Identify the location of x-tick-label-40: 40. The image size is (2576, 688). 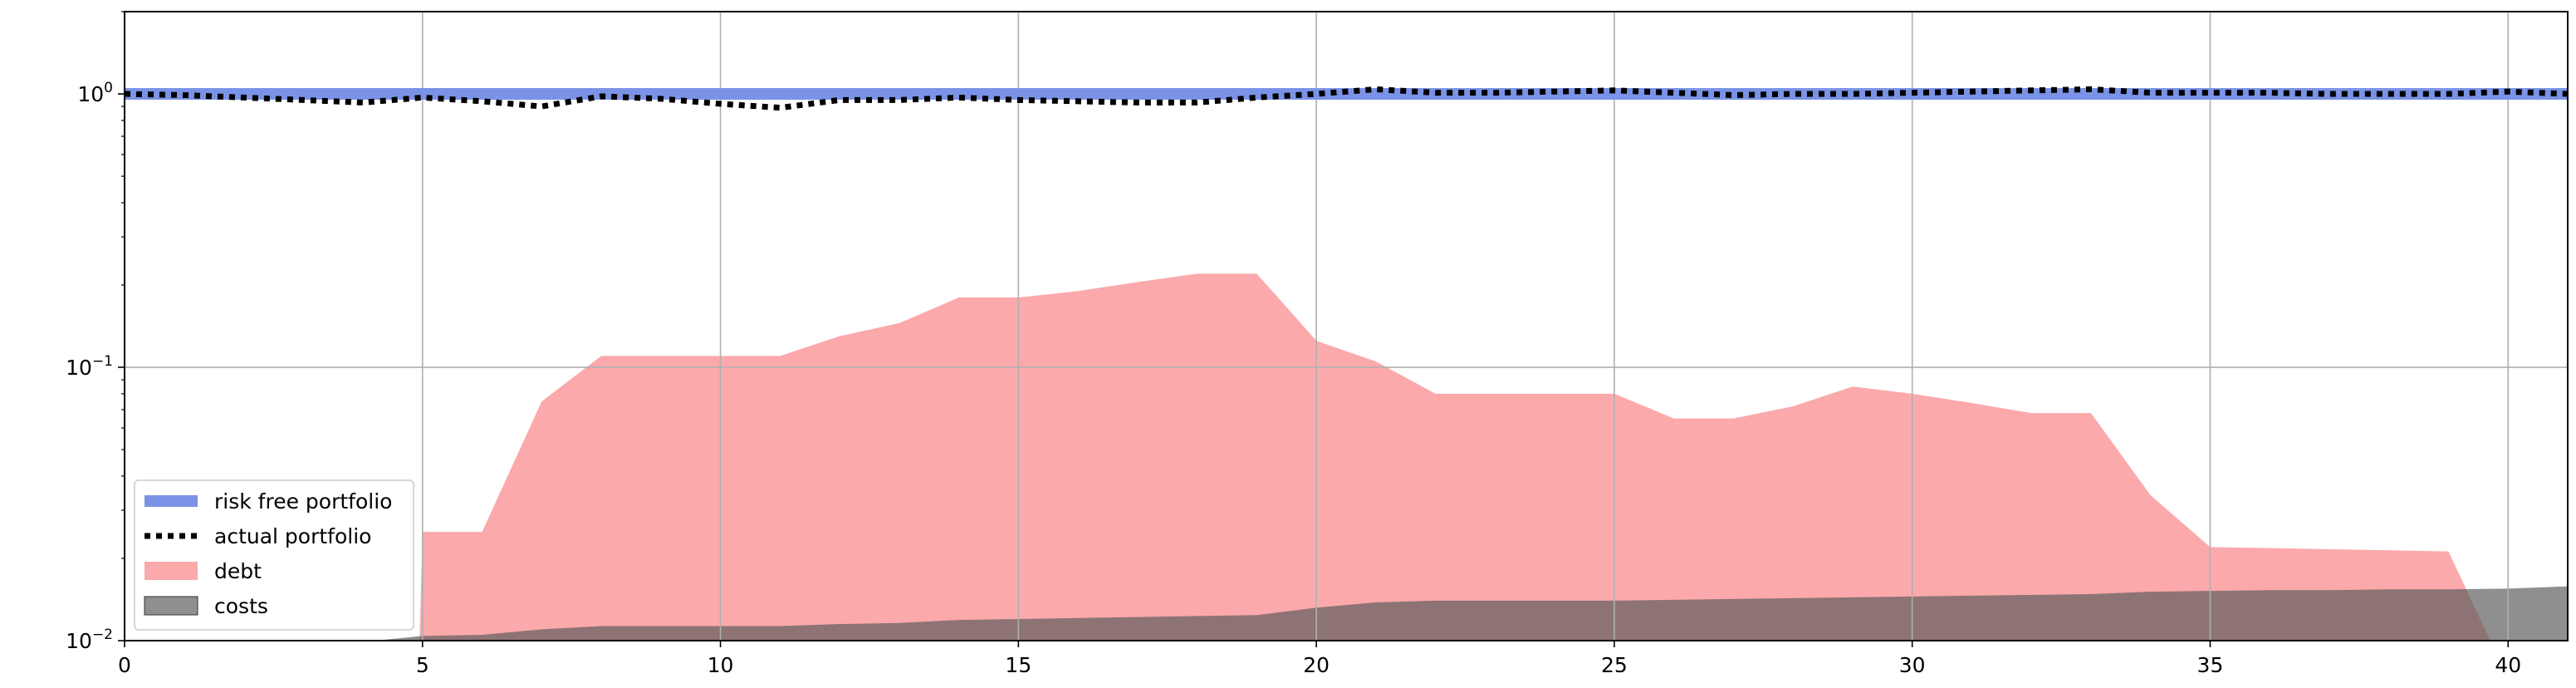
(2508, 665).